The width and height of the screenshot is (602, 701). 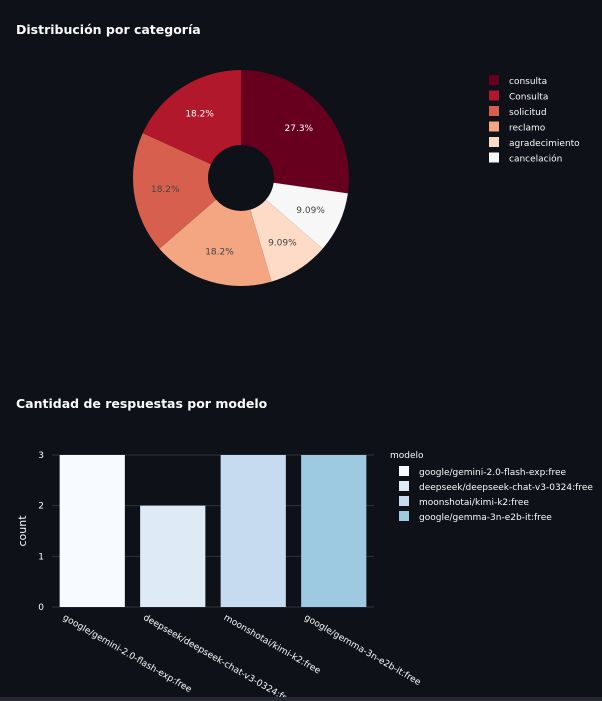 What do you see at coordinates (407, 456) in the screenshot?
I see `legend-title: modelo` at bounding box center [407, 456].